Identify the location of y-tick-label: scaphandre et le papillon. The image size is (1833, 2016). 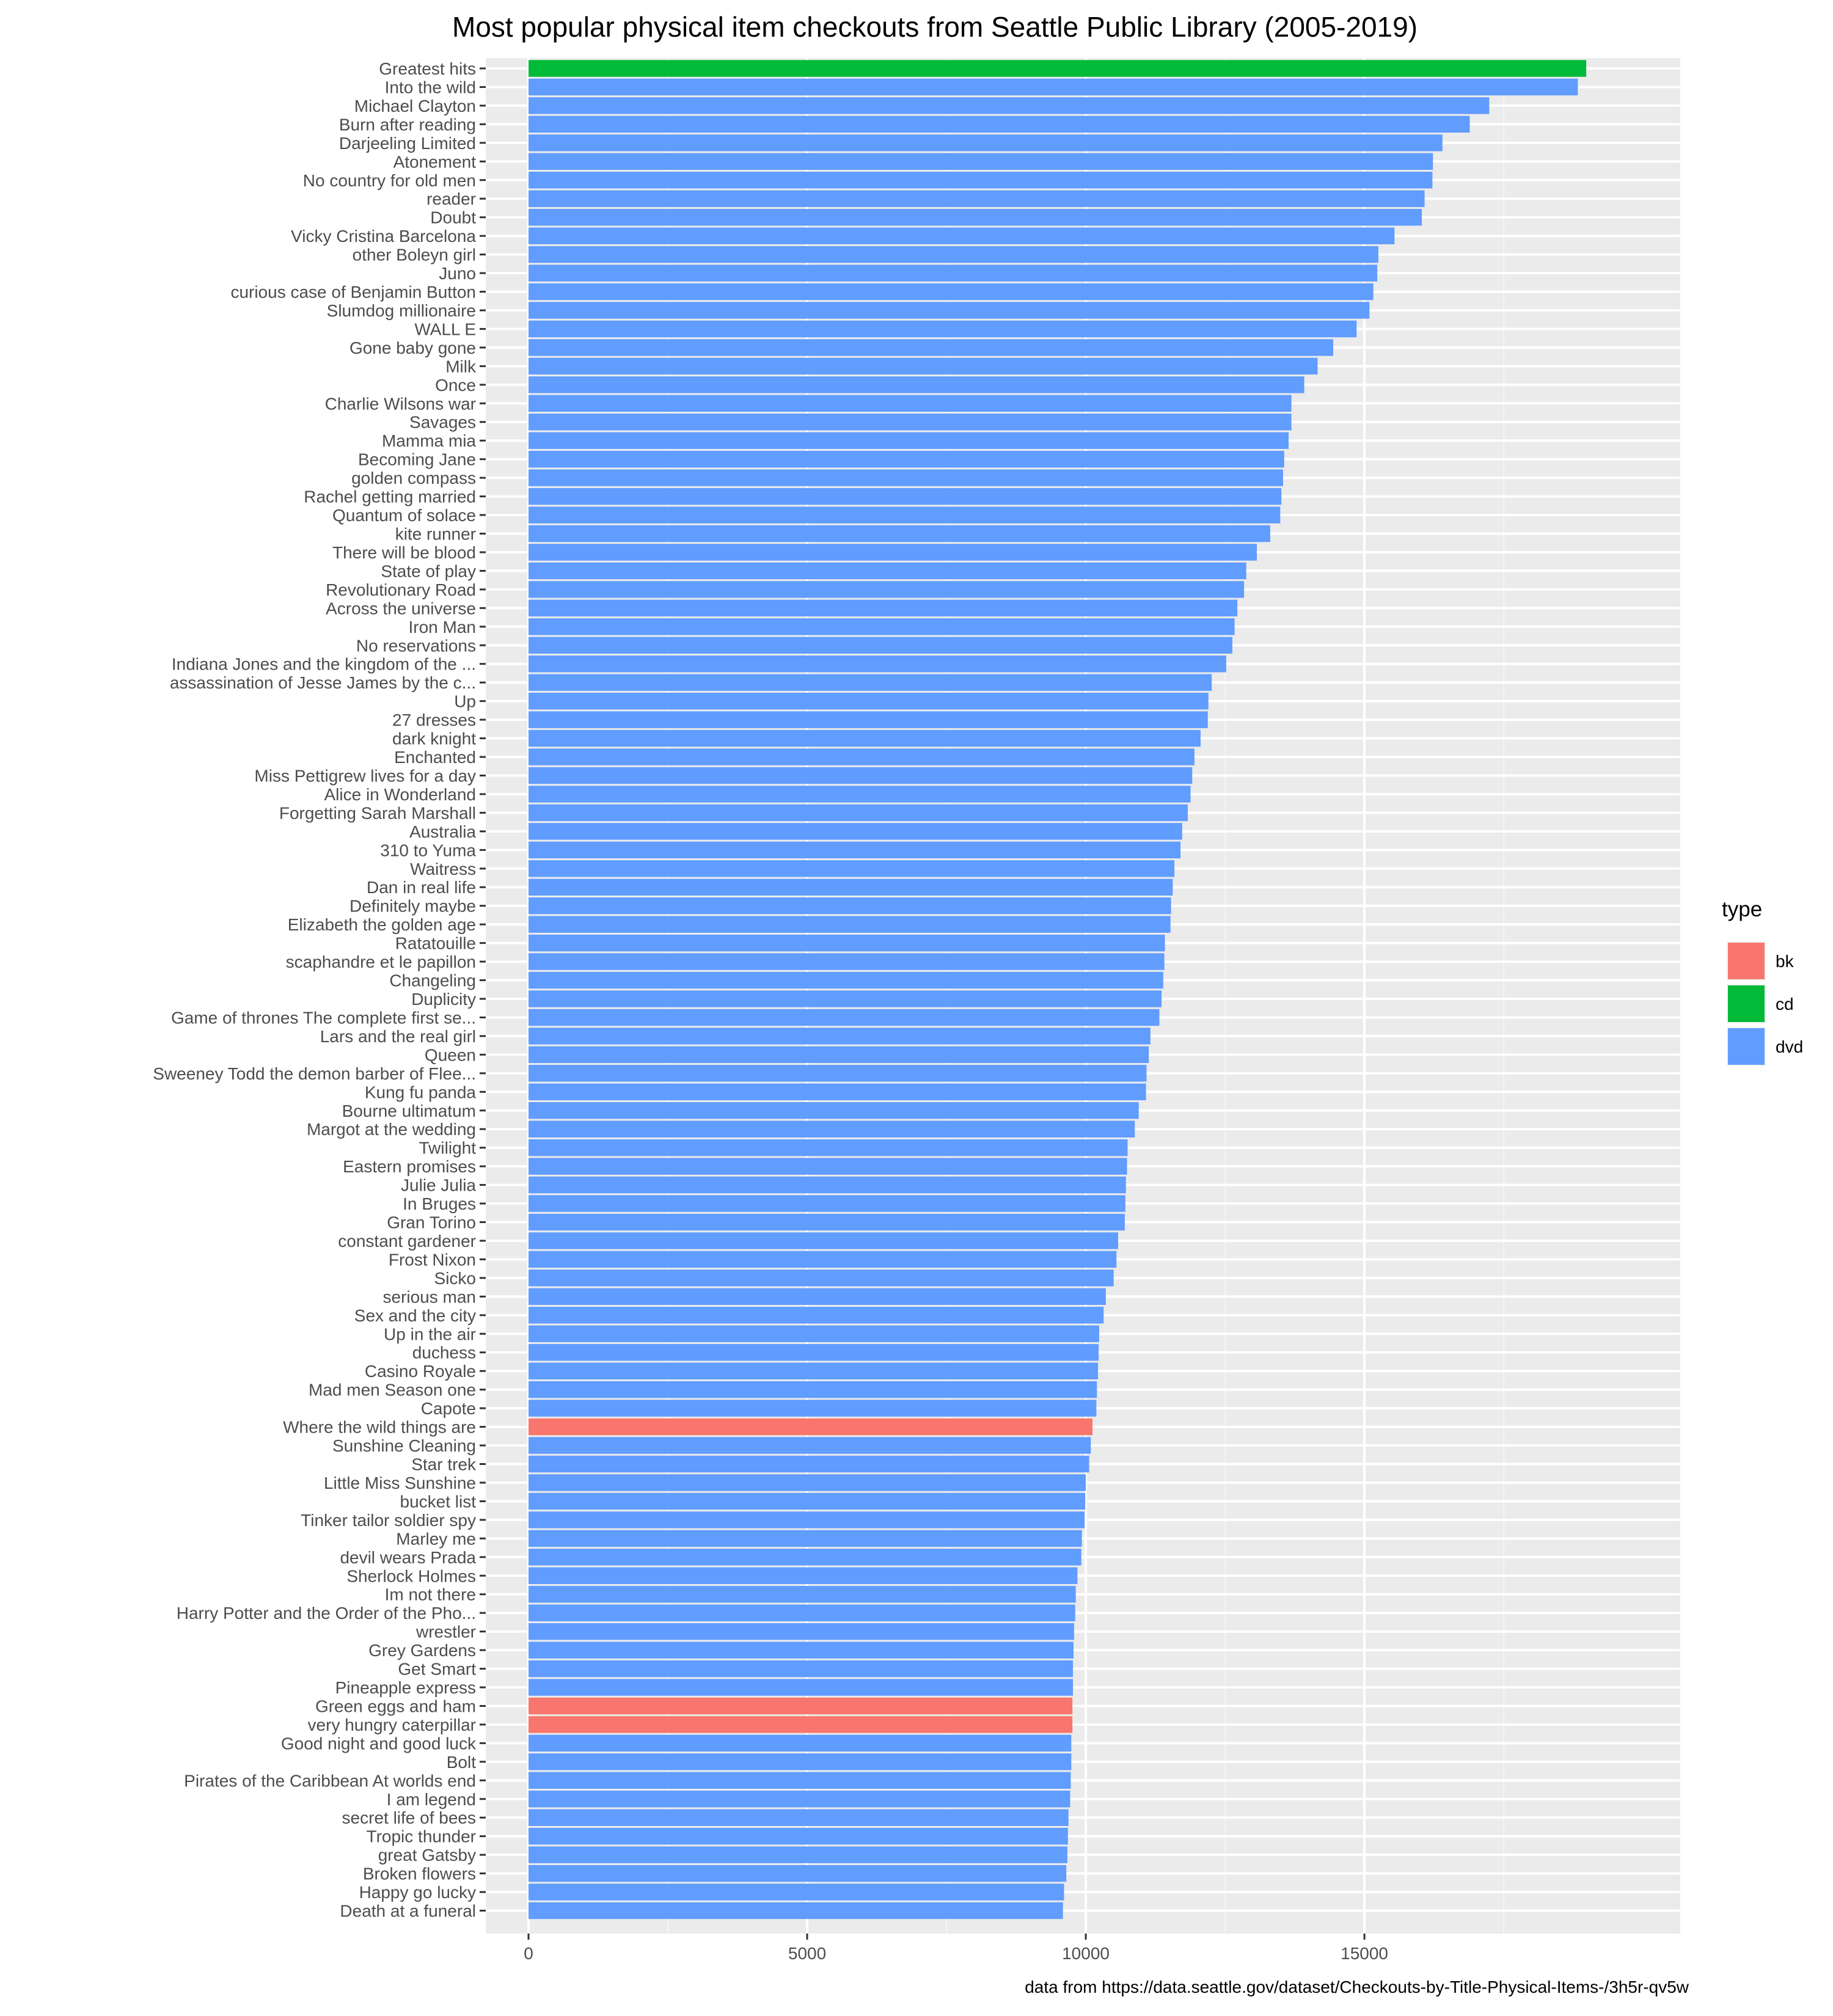
(381, 961).